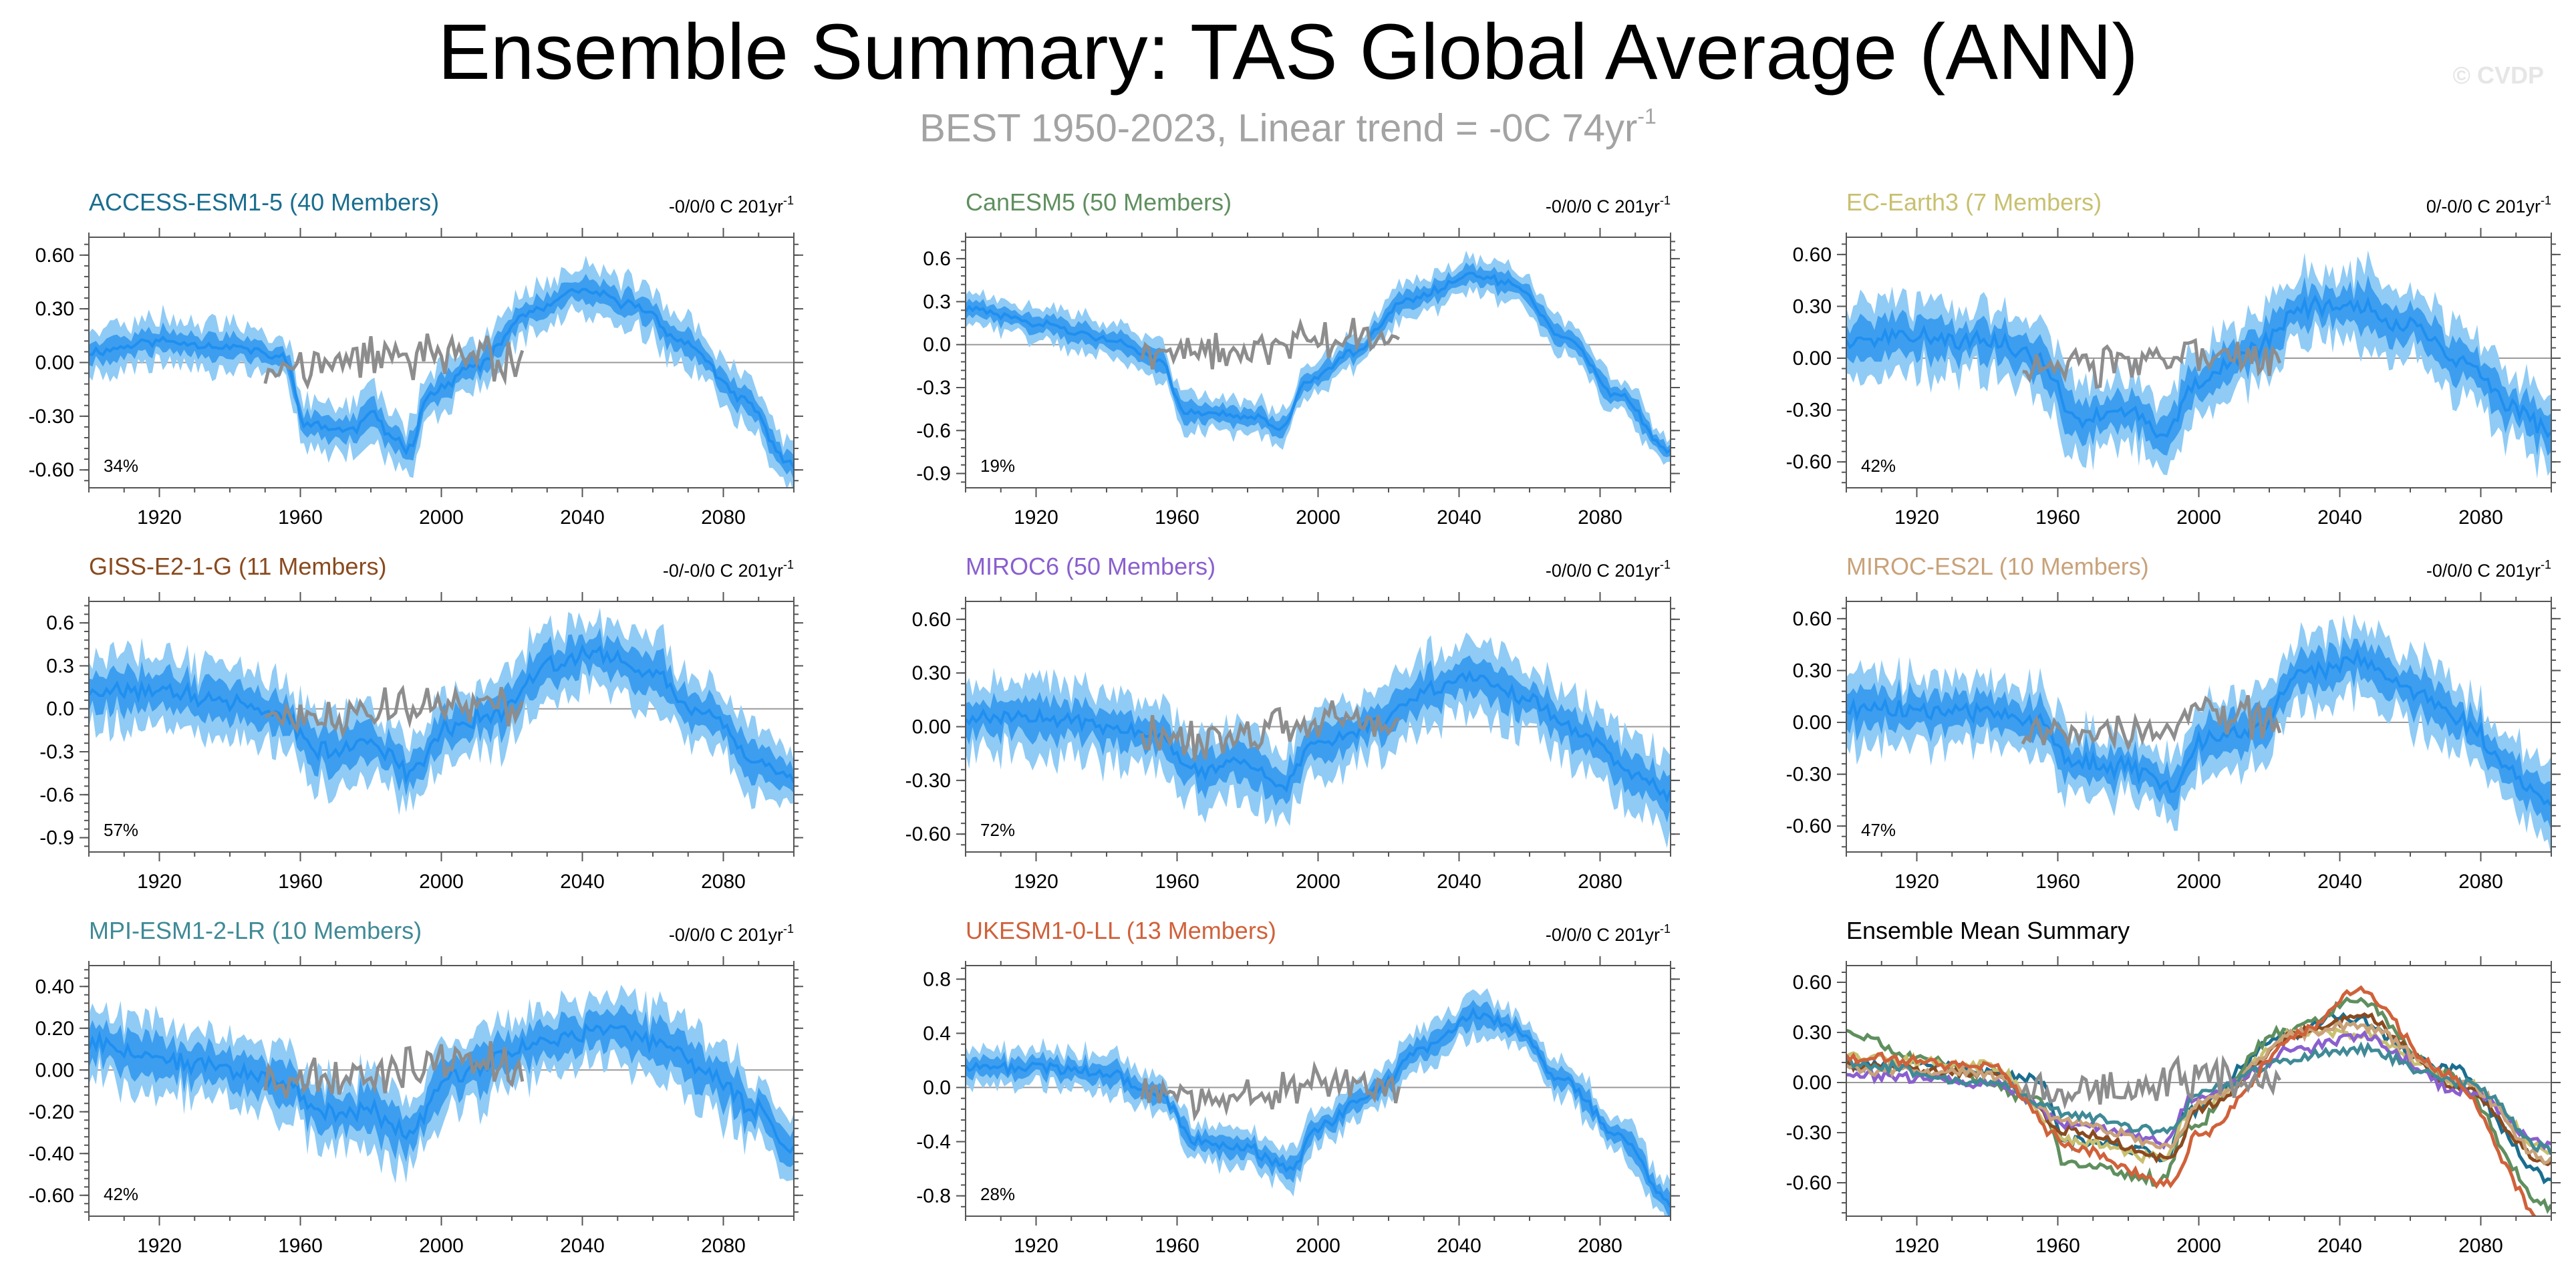 The height and width of the screenshot is (1285, 2576). What do you see at coordinates (997, 466) in the screenshot?
I see `pct-label: 19%` at bounding box center [997, 466].